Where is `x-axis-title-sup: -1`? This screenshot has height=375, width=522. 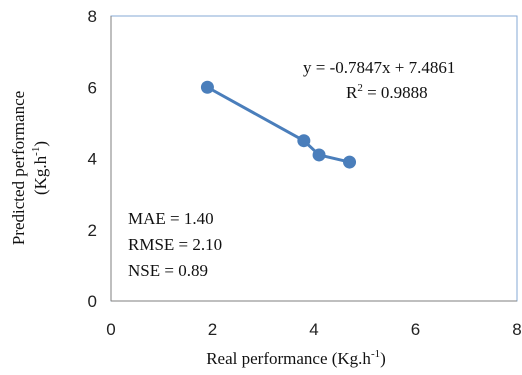
x-axis-title-sup: -1 is located at coordinates (375, 354).